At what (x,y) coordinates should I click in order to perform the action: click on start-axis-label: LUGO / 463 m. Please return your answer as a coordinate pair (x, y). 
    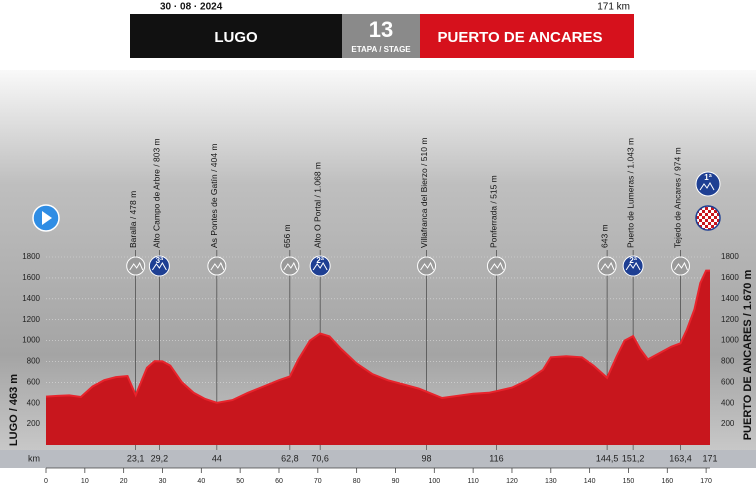
    Looking at the image, I should click on (14, 410).